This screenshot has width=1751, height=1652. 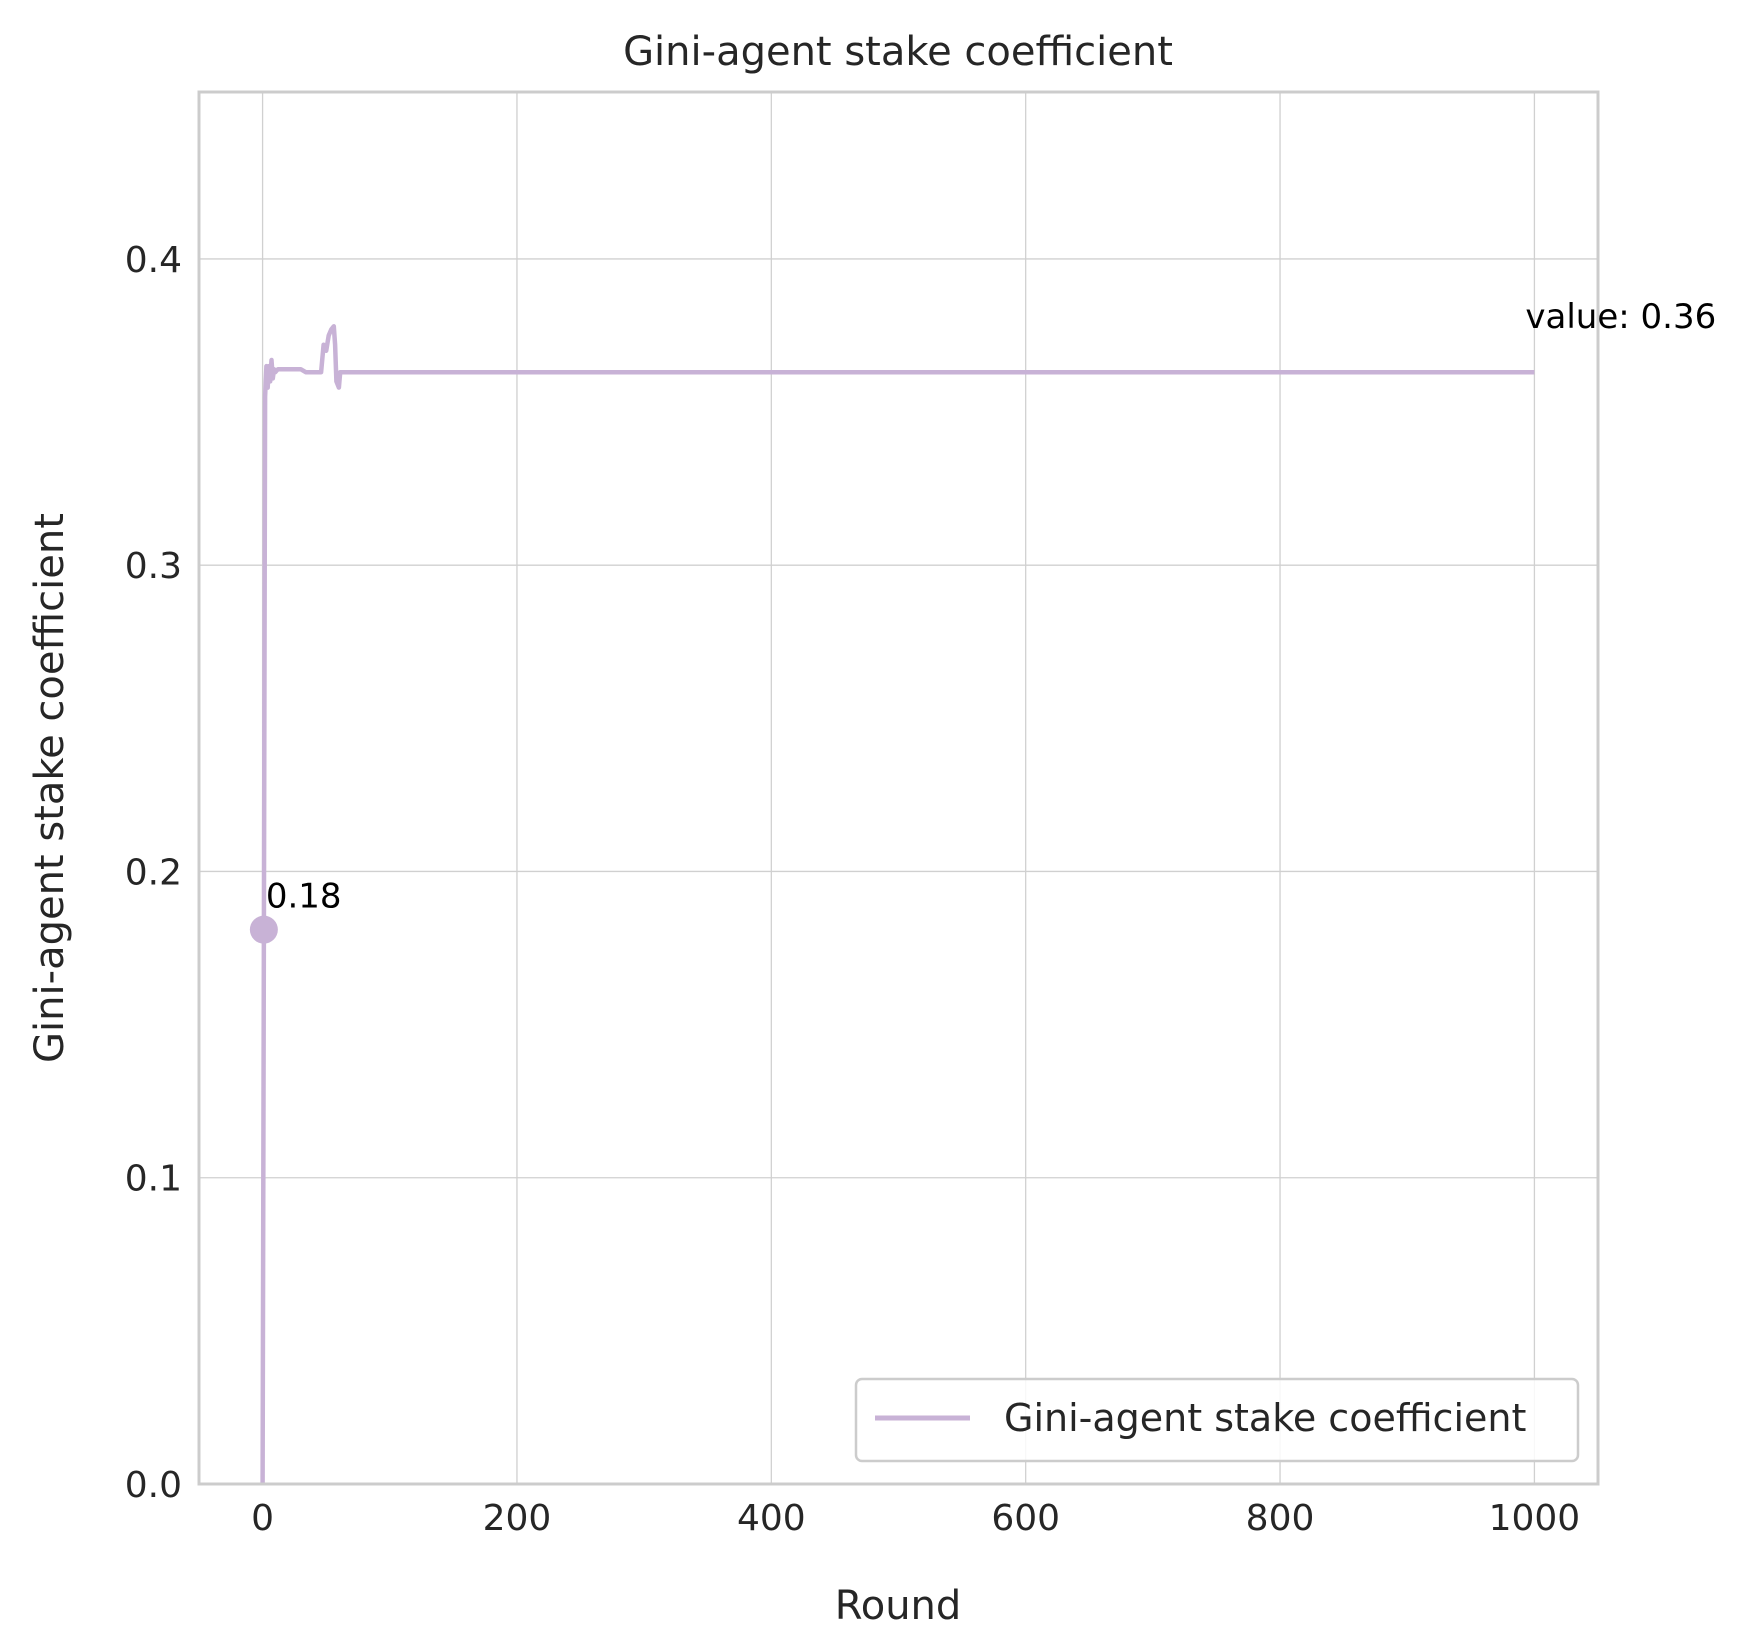 What do you see at coordinates (50, 788) in the screenshot?
I see `y-axis-label: Gini-agent stake coefficient` at bounding box center [50, 788].